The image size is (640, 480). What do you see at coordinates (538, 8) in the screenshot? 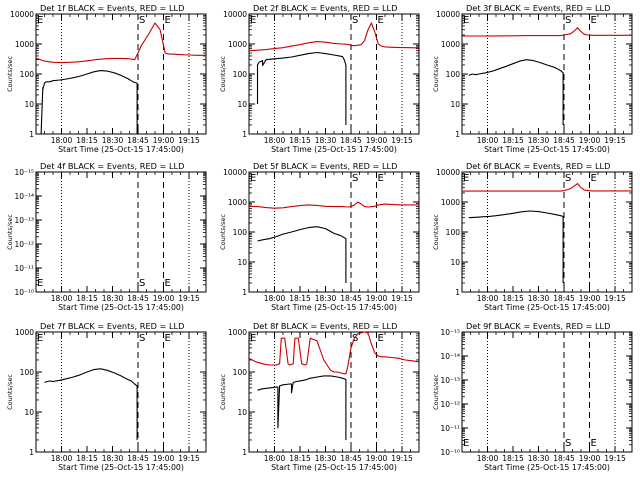
I see `chart-title: Det 3f BLACK = Events, RED = LLD` at bounding box center [538, 8].